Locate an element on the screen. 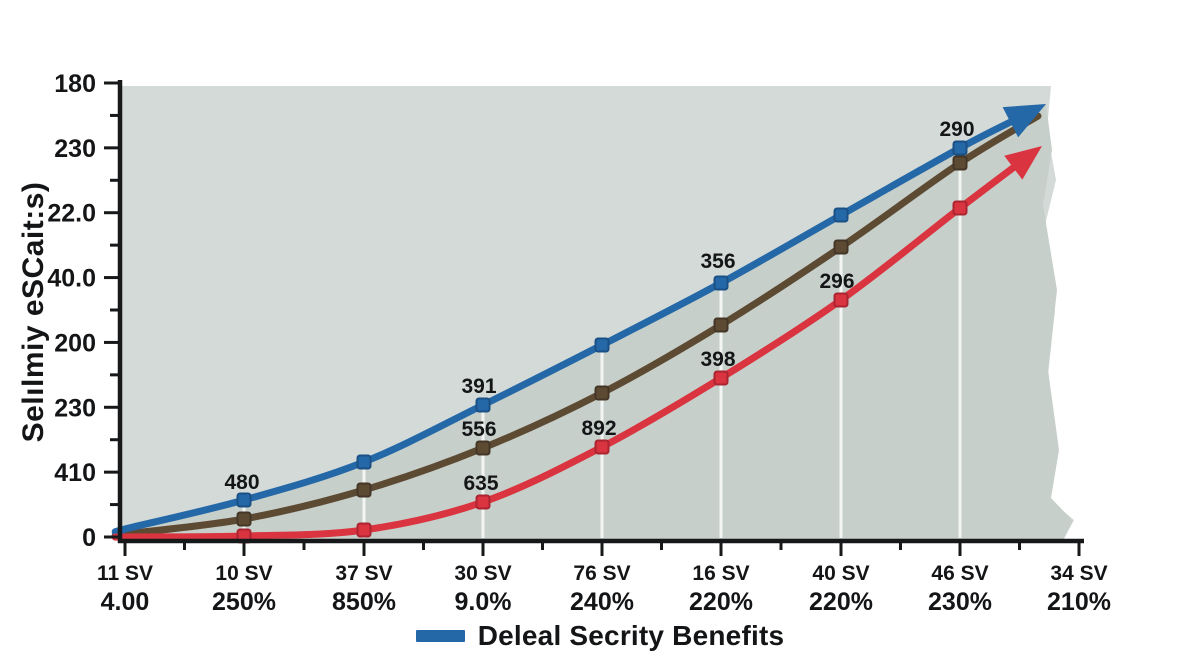  x-tick-label-bottom: 4.00 is located at coordinates (125, 602).